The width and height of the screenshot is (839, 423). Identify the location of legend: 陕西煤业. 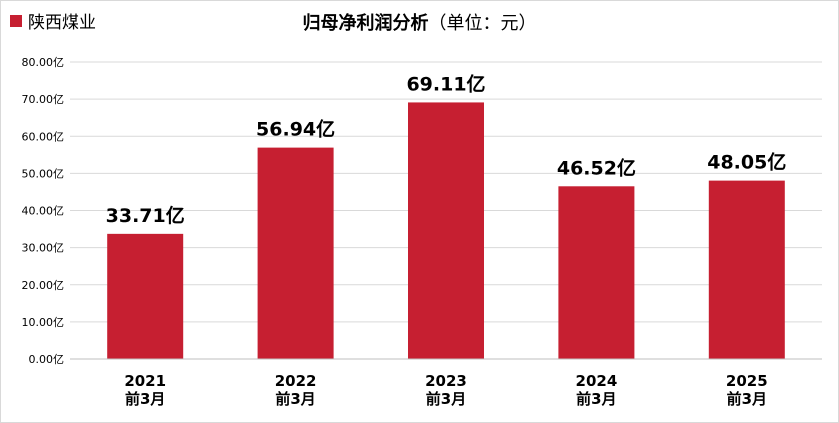
(53, 20).